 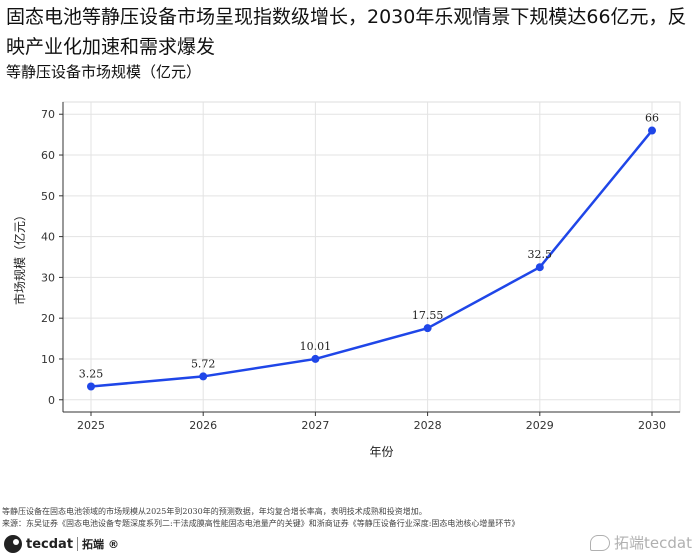 I want to click on tecdat-logo-icon, so click(x=13, y=544).